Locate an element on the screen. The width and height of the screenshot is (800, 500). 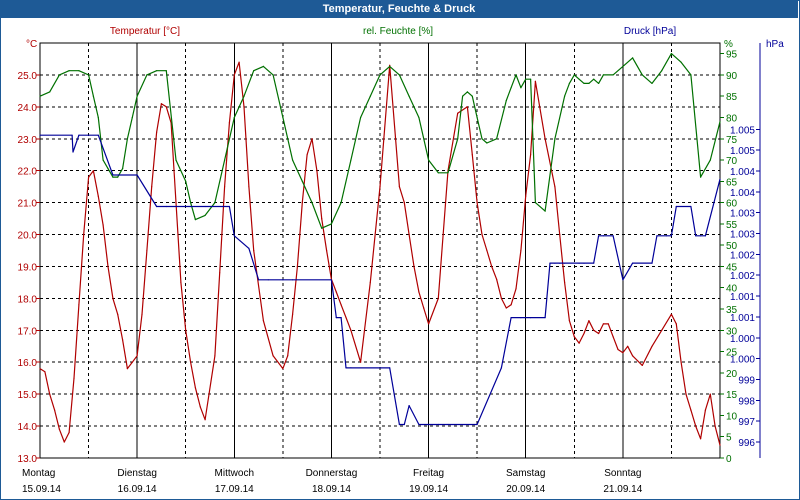
temperature-axis-title: Temperatur [°C] is located at coordinates (145, 31).